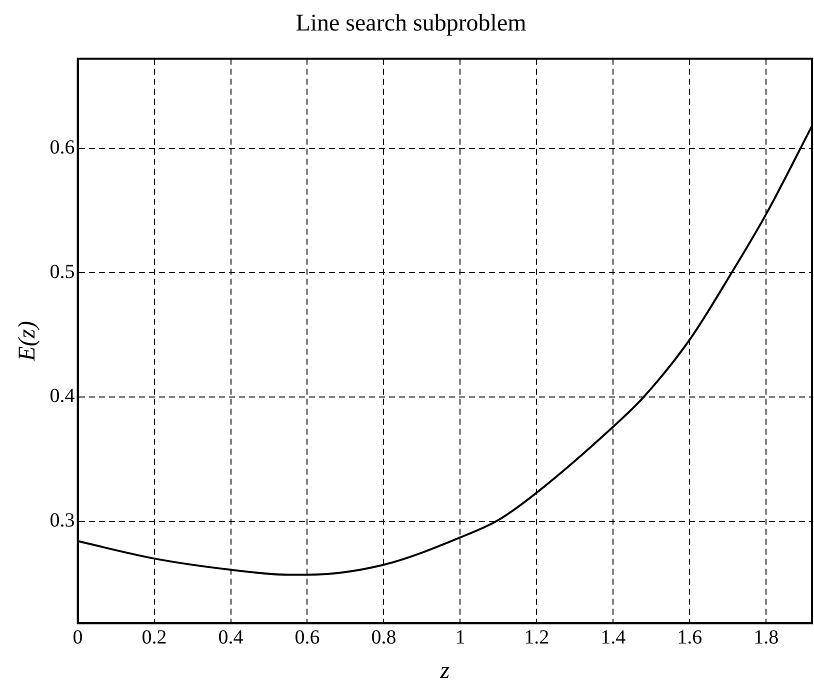 This screenshot has height=694, width=814. What do you see at coordinates (383, 637) in the screenshot?
I see `x-tick-label: 0.8` at bounding box center [383, 637].